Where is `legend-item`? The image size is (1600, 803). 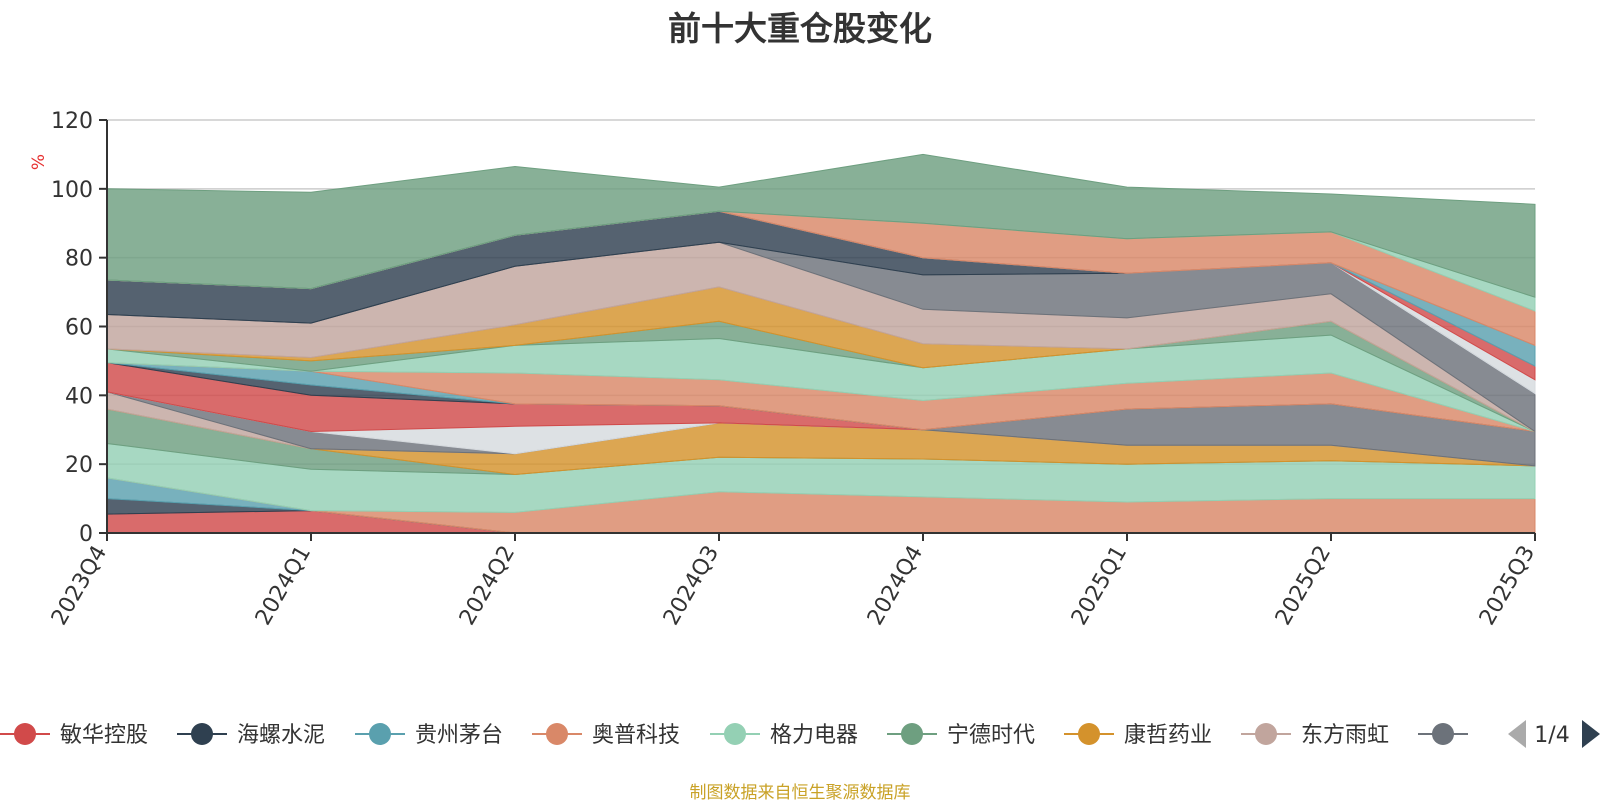 legend-item is located at coordinates (1443, 734).